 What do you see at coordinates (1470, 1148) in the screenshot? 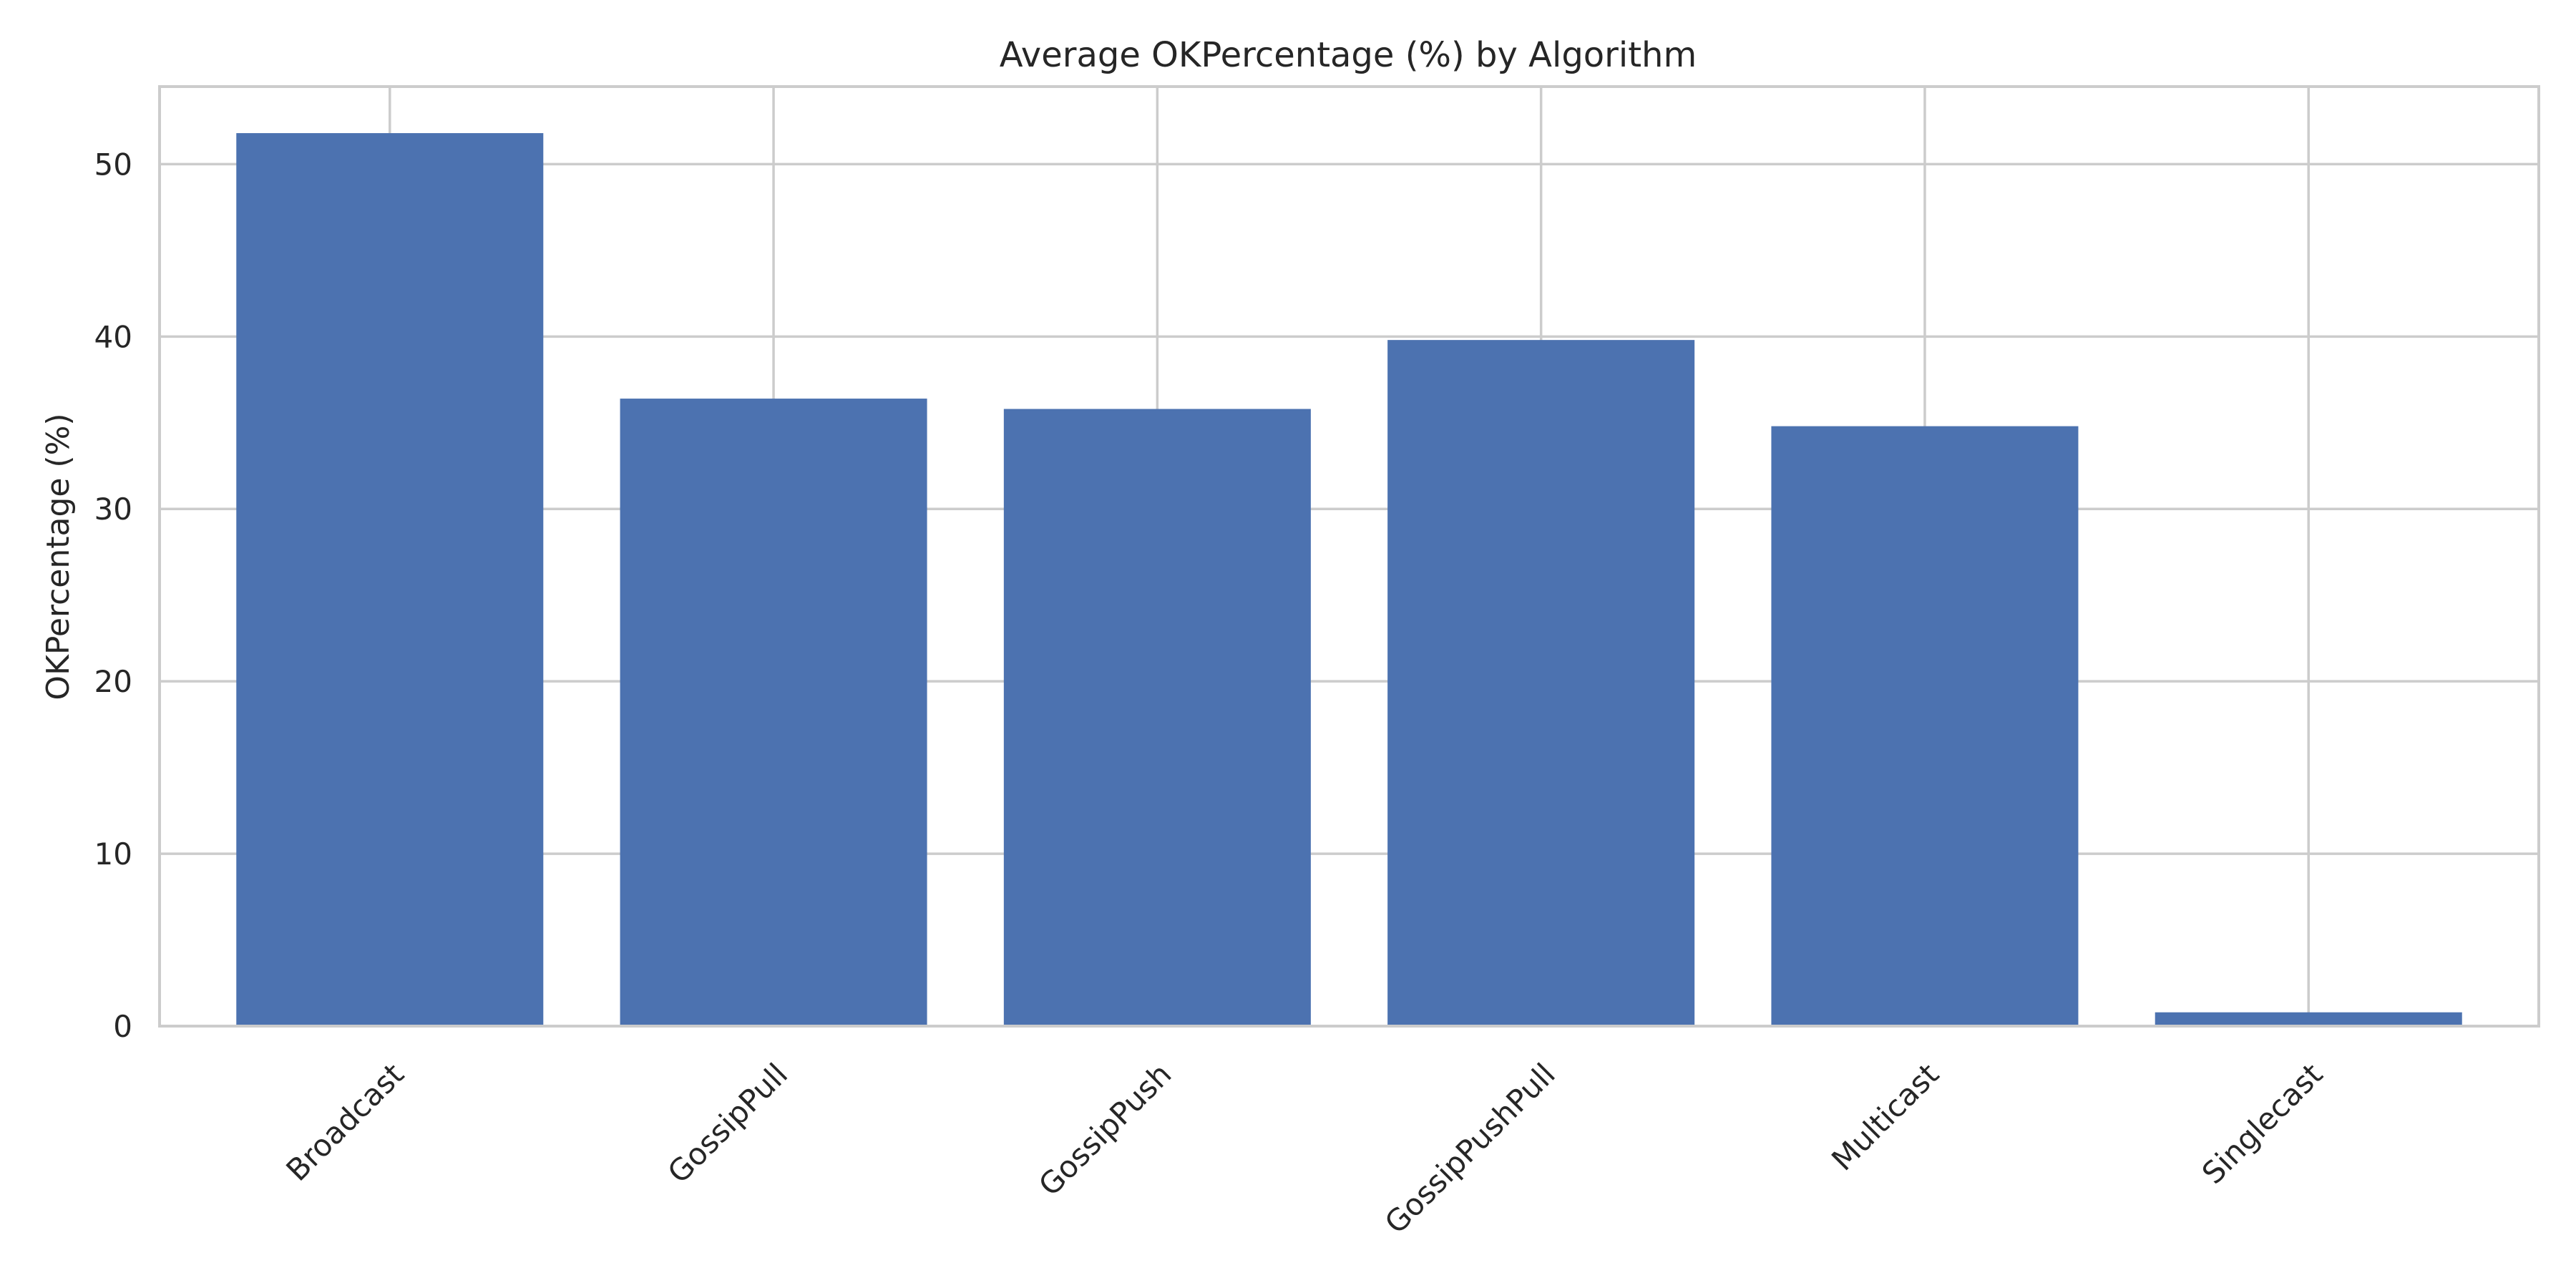
I see `x-tick-label: GossipPushPull` at bounding box center [1470, 1148].